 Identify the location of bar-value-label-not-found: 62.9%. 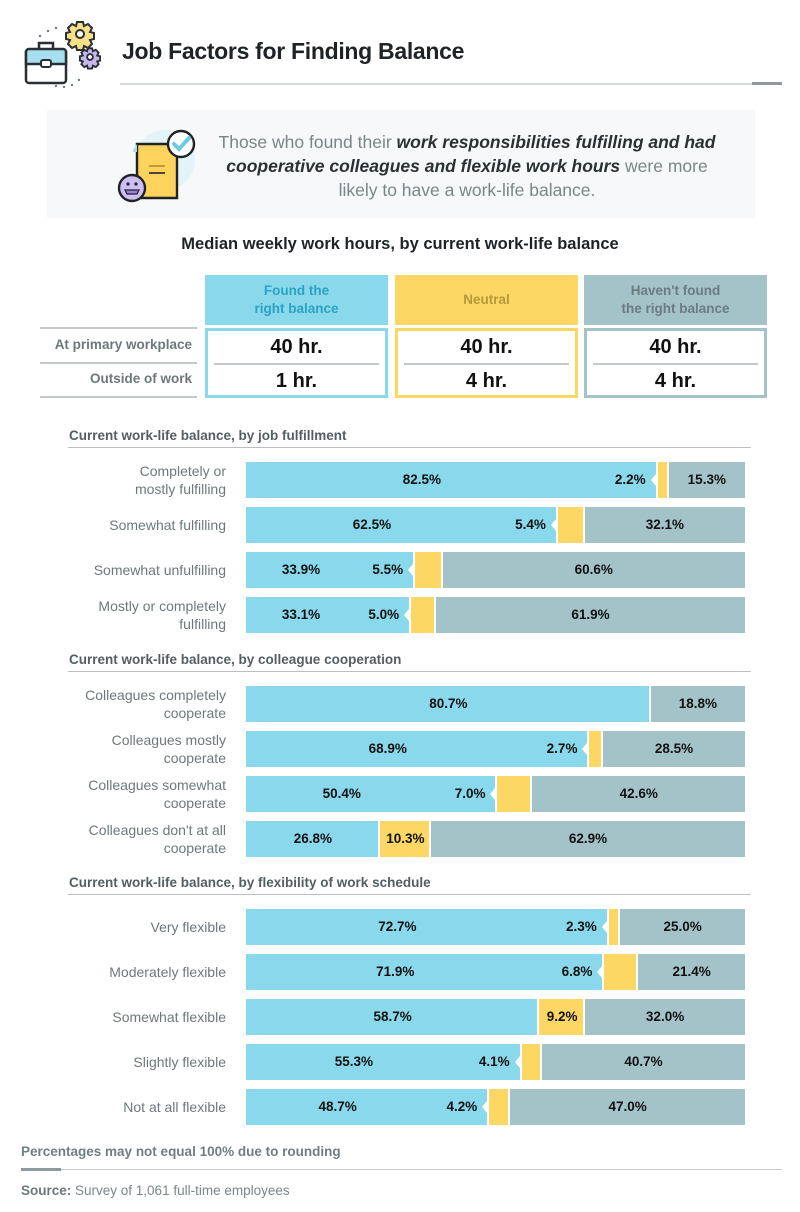
(588, 838).